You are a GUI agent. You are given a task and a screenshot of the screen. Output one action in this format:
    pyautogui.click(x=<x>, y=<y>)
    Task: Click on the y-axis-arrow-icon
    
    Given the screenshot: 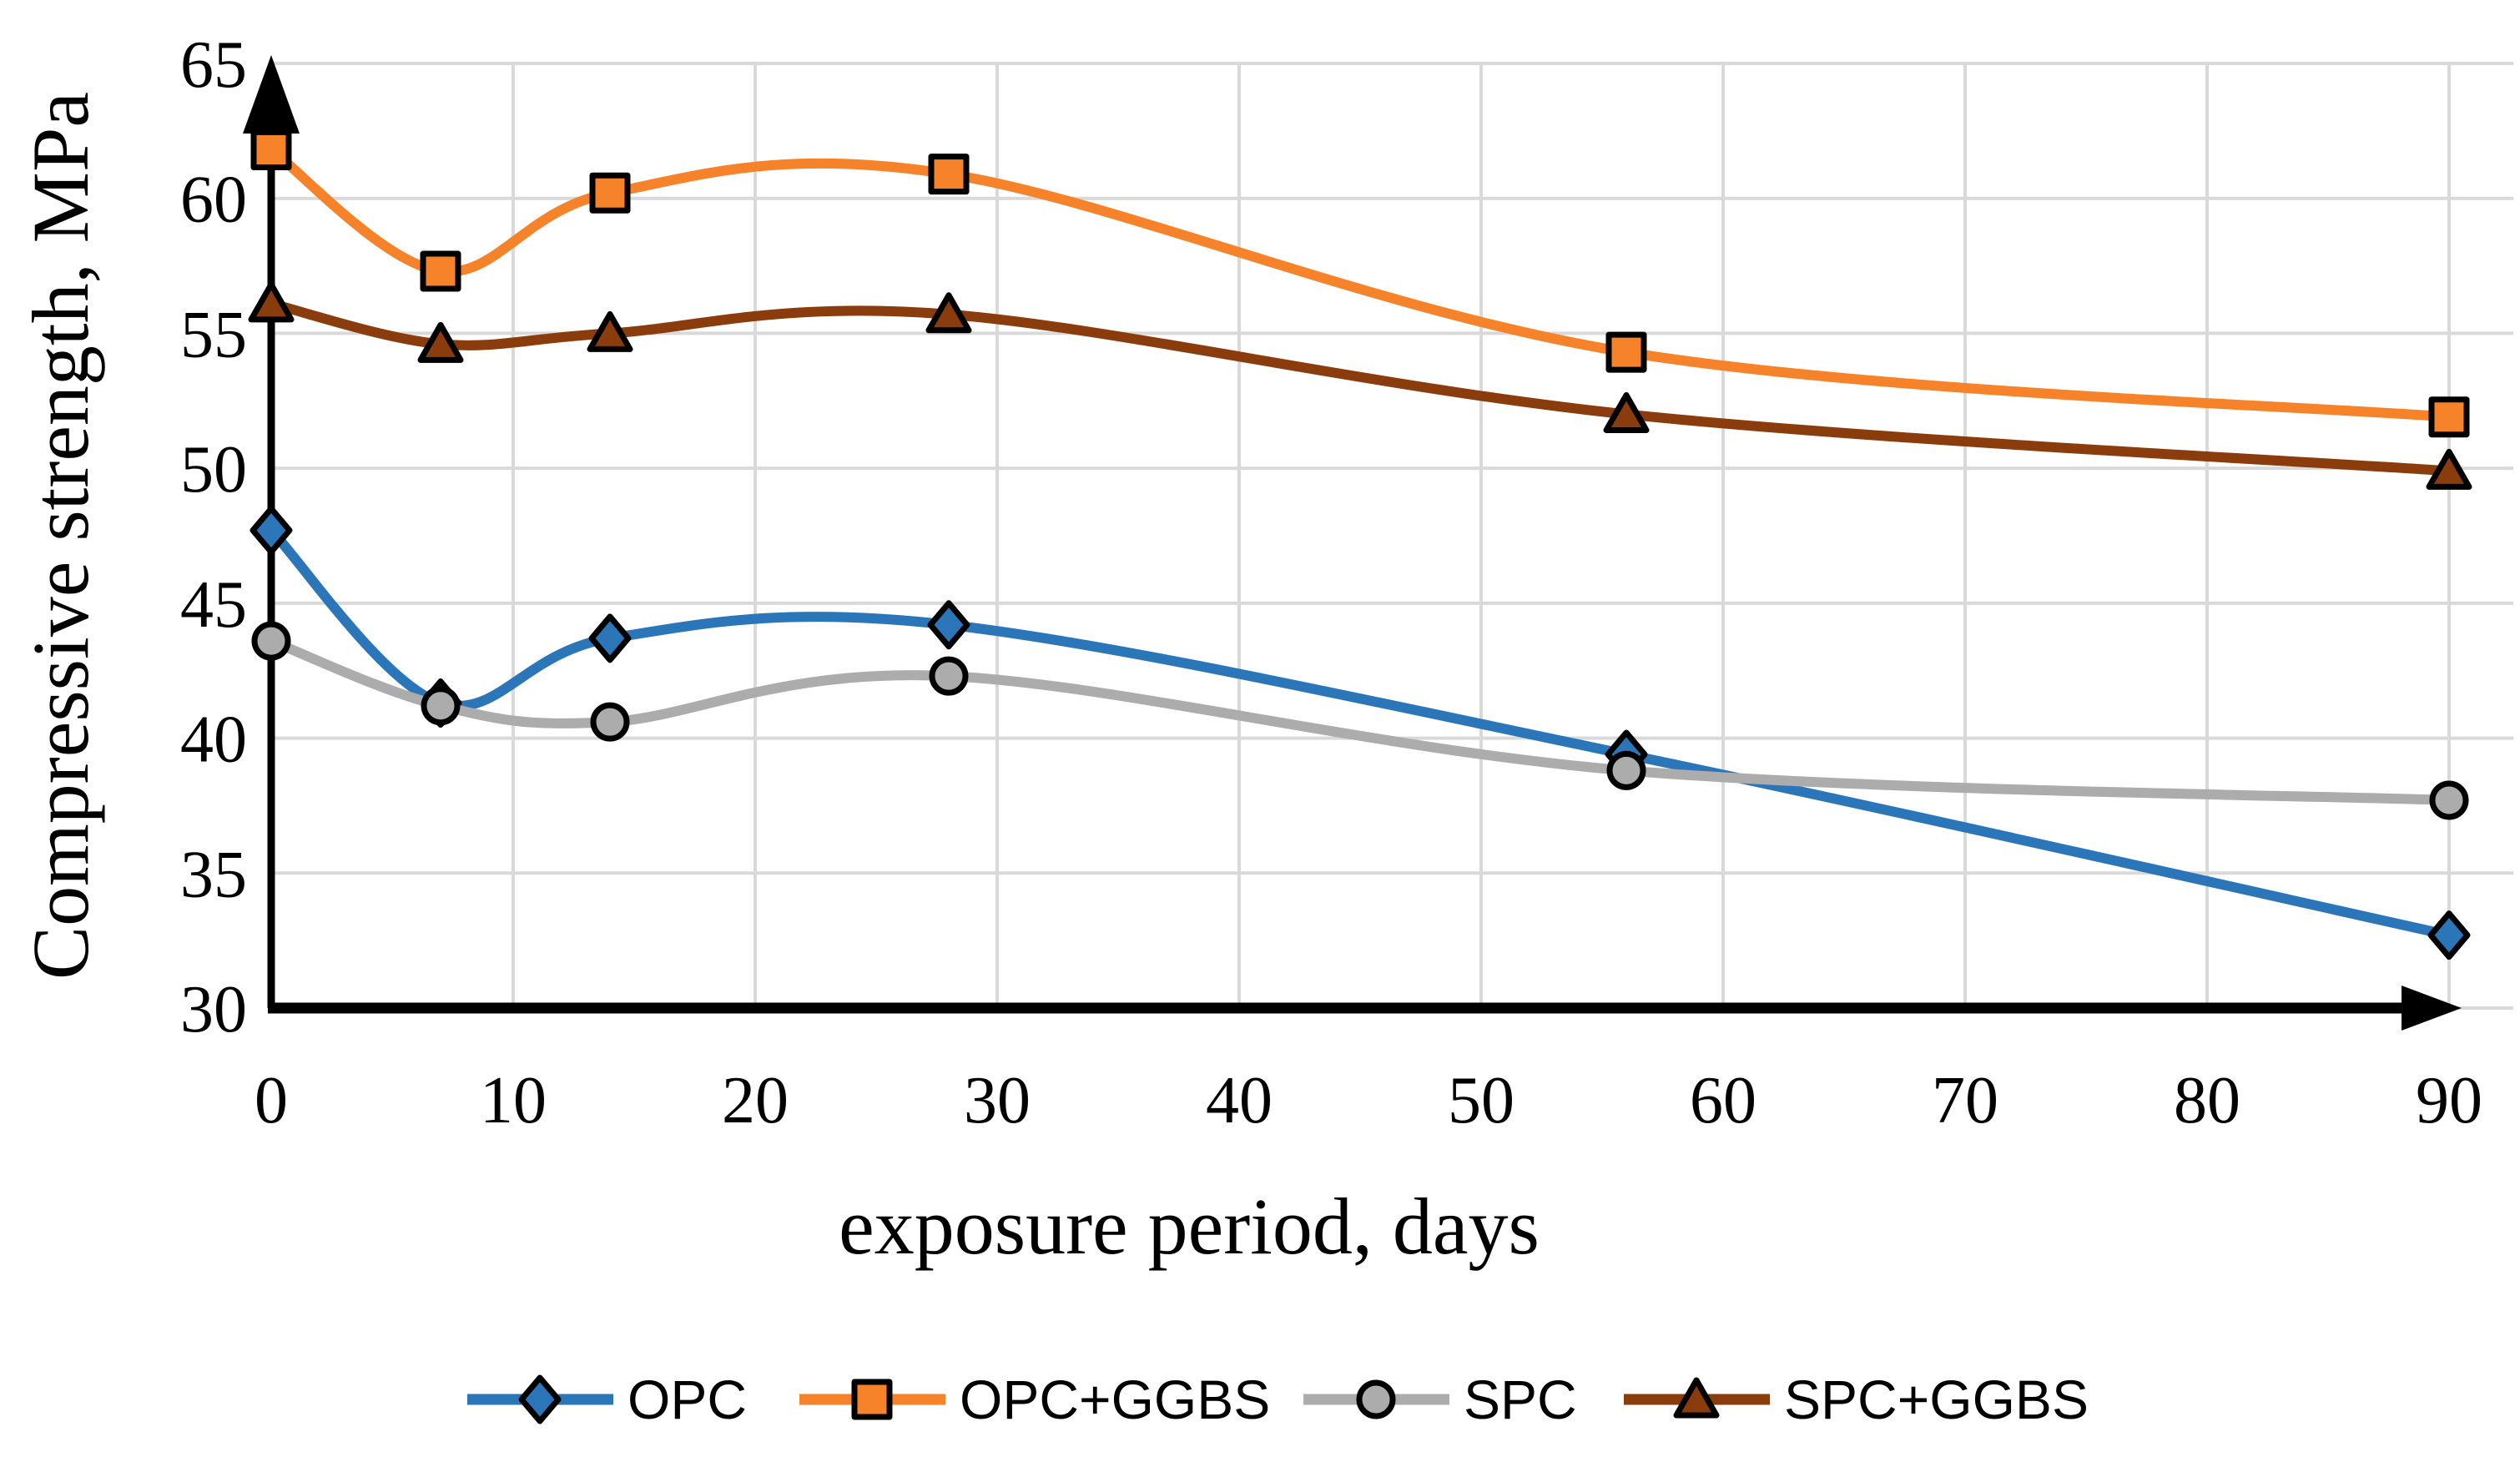 What is the action you would take?
    pyautogui.click(x=271, y=94)
    